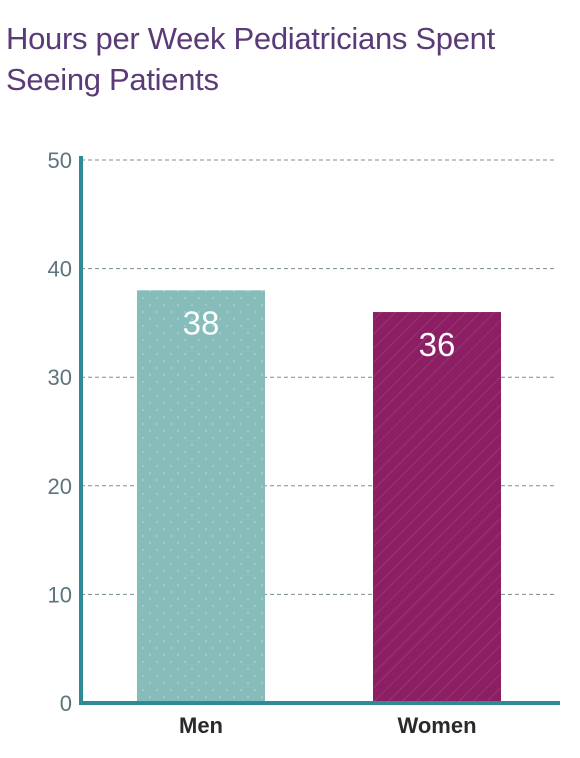 The image size is (580, 758). Describe the element at coordinates (66, 703) in the screenshot. I see `y-tick-label: 0` at that location.